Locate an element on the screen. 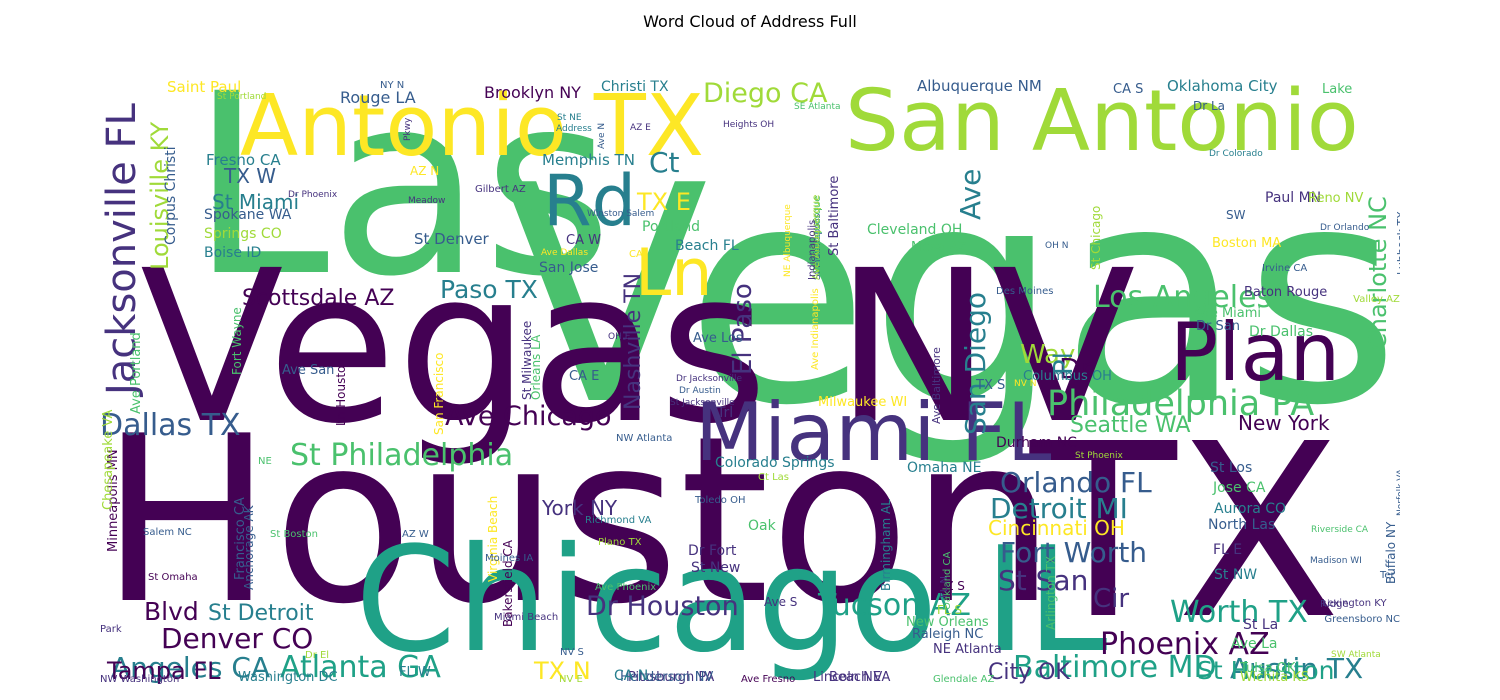 Image resolution: width=1500 pixels, height=700 pixels. cloud-word: El Paso is located at coordinates (743, 329).